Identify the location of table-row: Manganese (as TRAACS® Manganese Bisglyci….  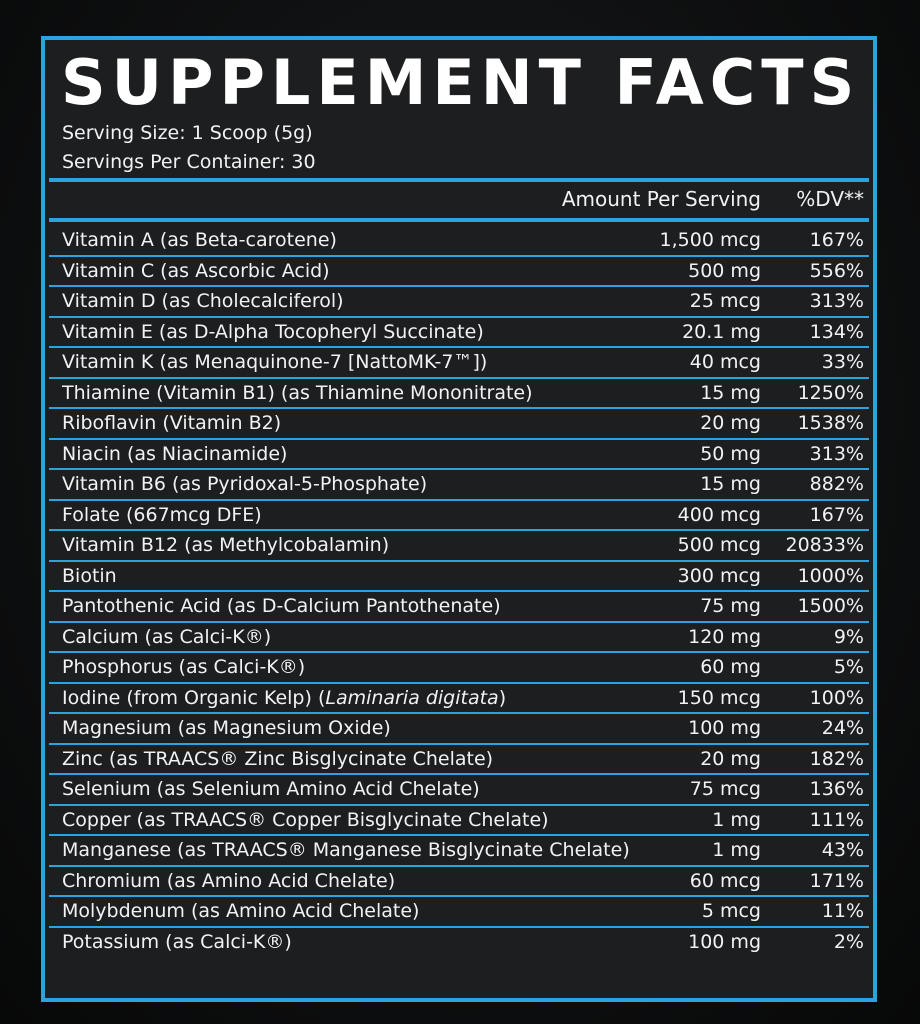
(459, 851).